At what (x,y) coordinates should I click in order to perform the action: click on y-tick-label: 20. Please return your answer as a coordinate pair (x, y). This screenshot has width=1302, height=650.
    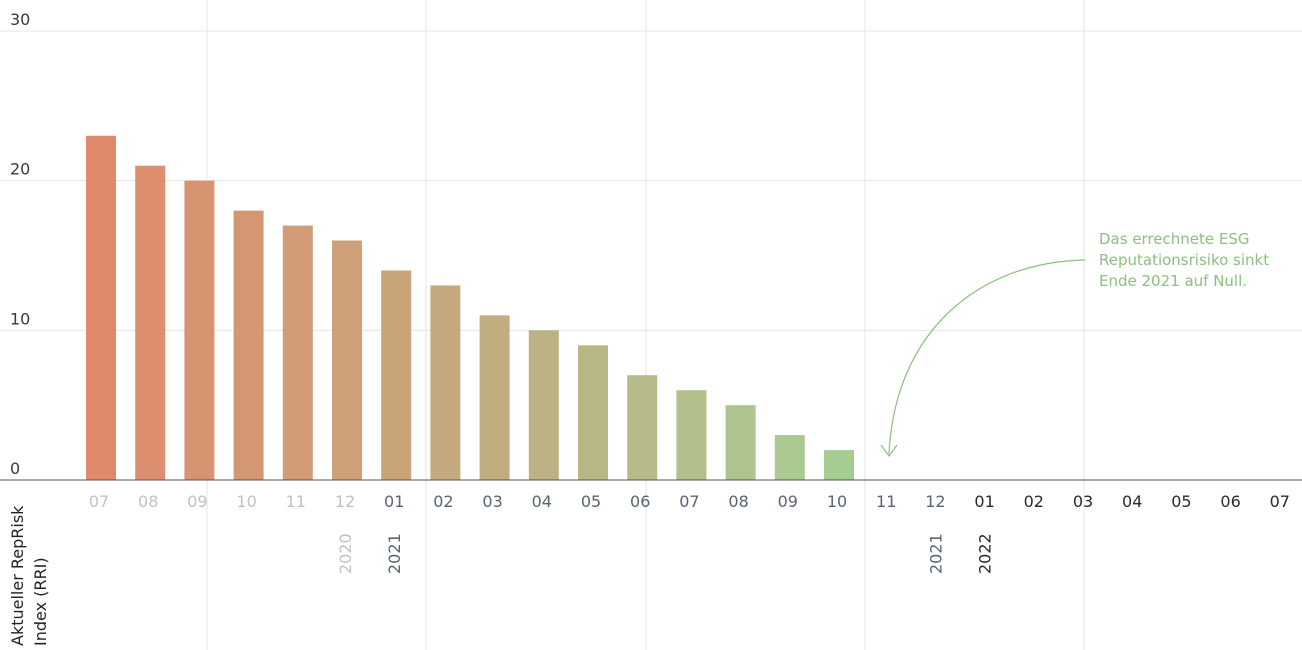
    Looking at the image, I should click on (20, 169).